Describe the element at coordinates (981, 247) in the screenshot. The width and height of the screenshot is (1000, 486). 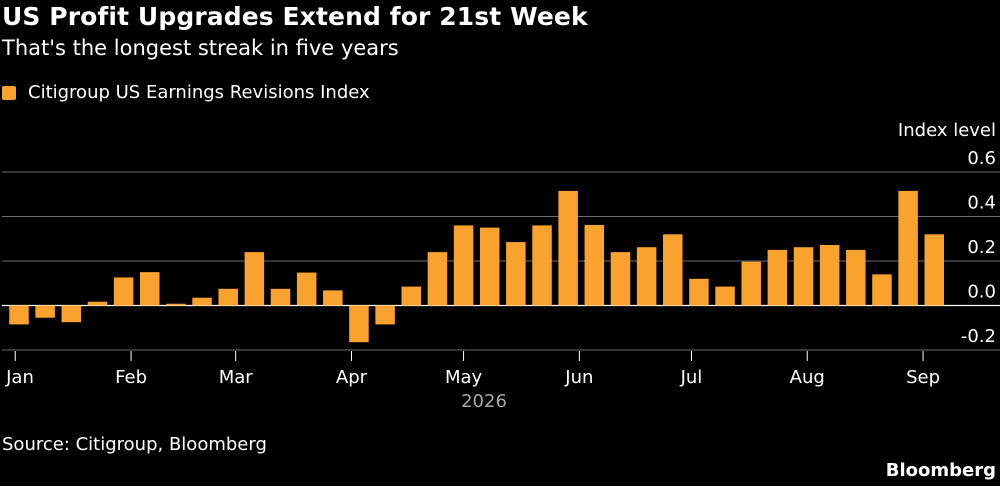
I see `y-tick-label: 0.2` at that location.